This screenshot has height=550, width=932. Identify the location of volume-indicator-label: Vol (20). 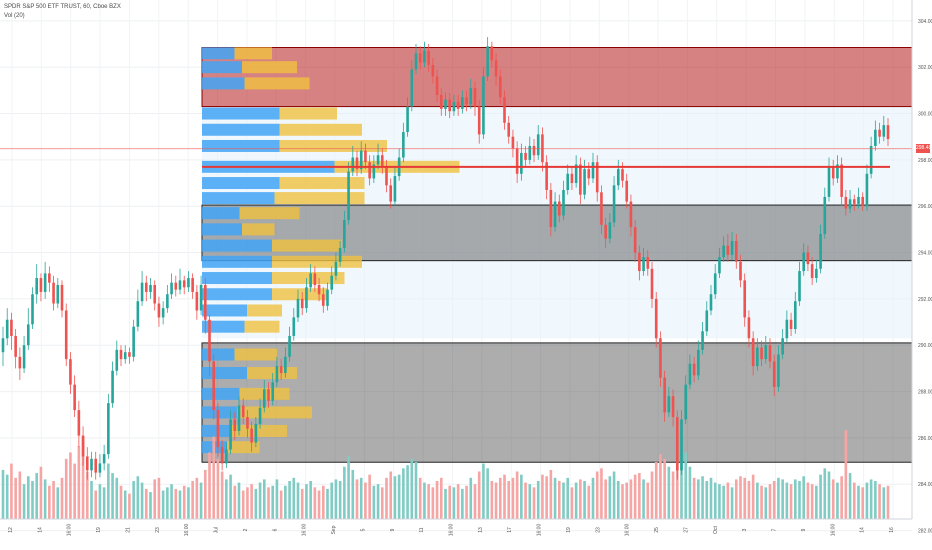
(14, 16).